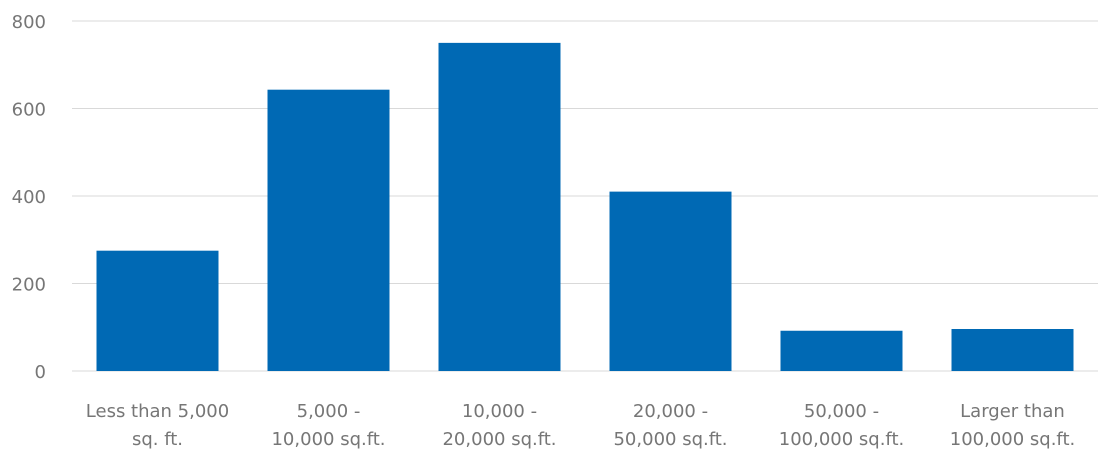 This screenshot has height=453, width=1102. Describe the element at coordinates (499, 411) in the screenshot. I see `x-category-label: 10,000 -` at that location.